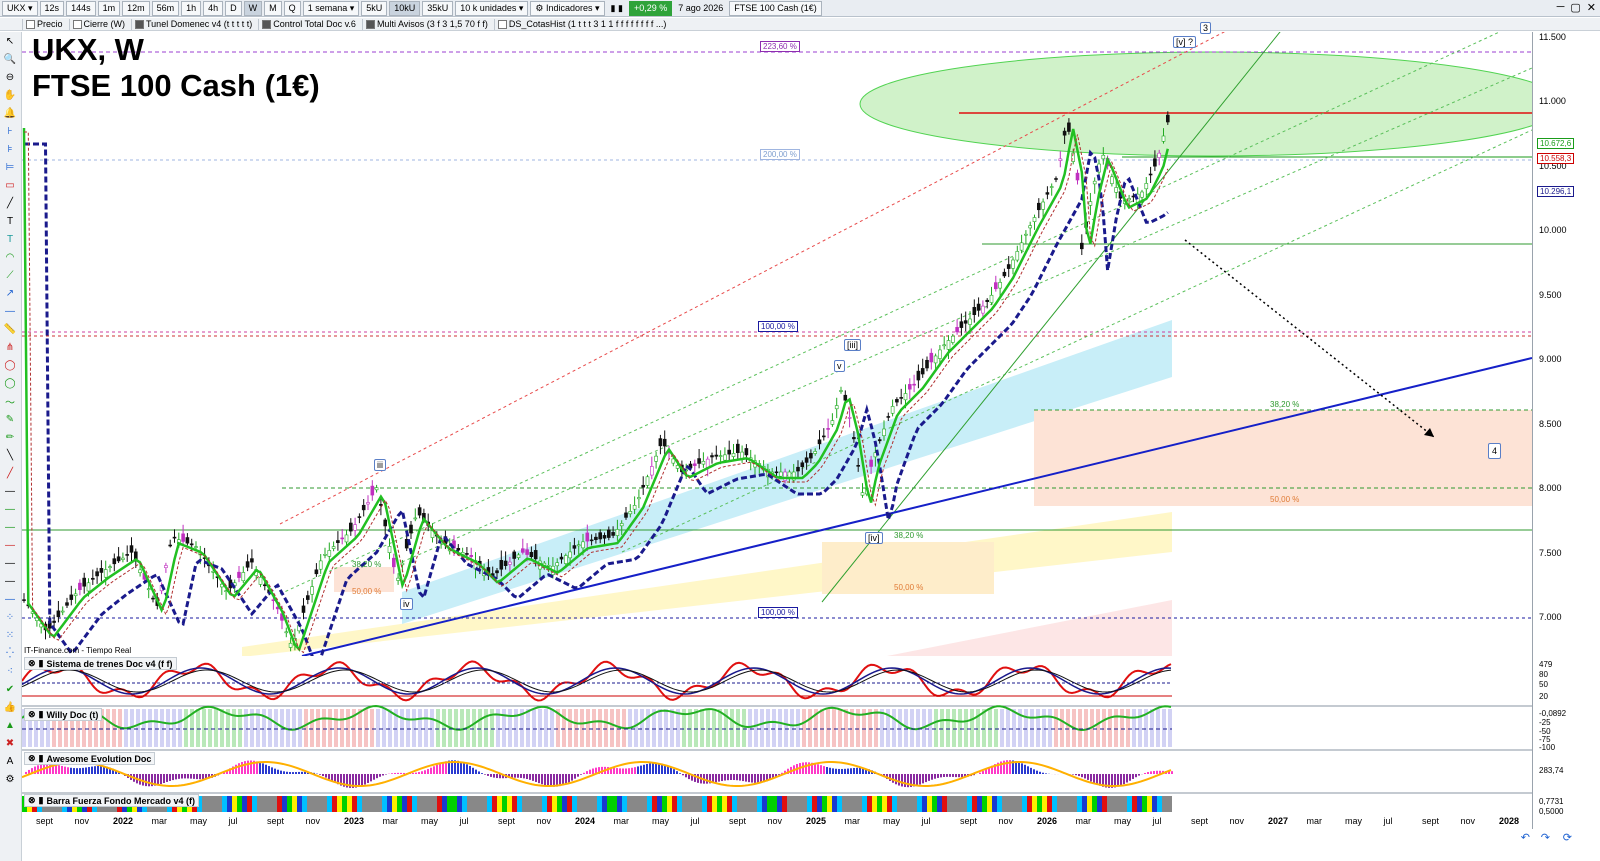 This screenshot has height=861, width=1600. Describe the element at coordinates (20, 8) in the screenshot. I see `symbol-selector: UKX ▾` at that location.